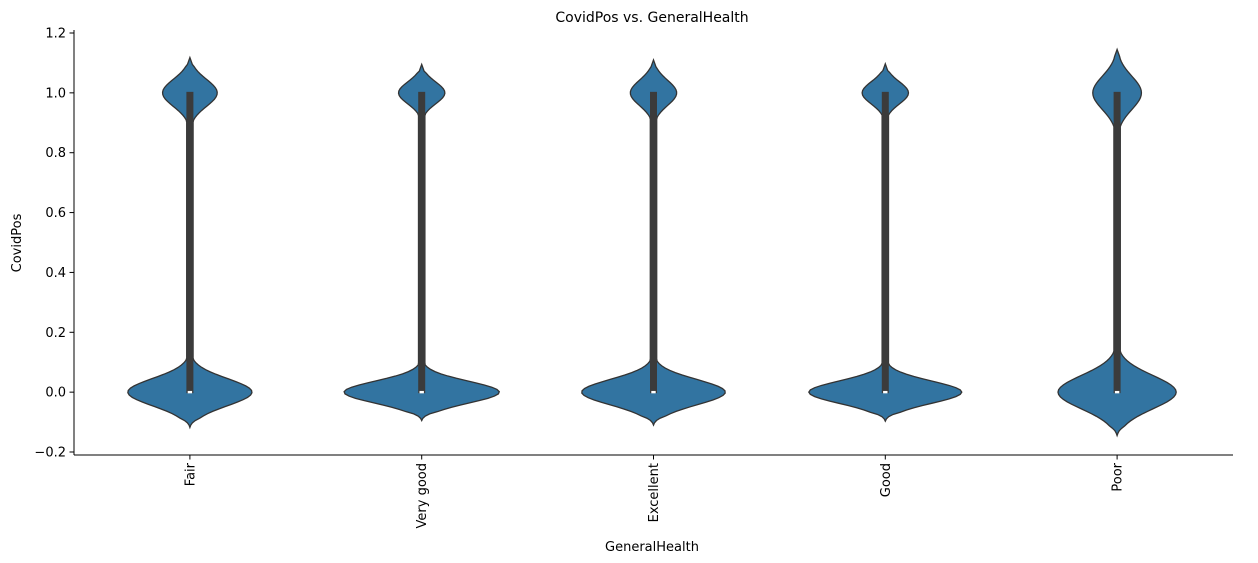  I want to click on x-tick-label: Fair, so click(190, 474).